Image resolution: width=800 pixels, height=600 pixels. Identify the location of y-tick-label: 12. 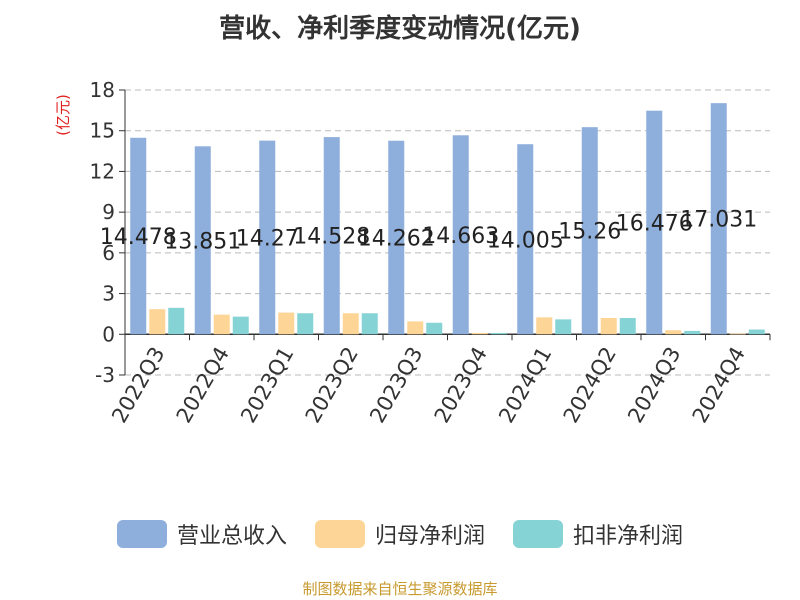
(102, 171).